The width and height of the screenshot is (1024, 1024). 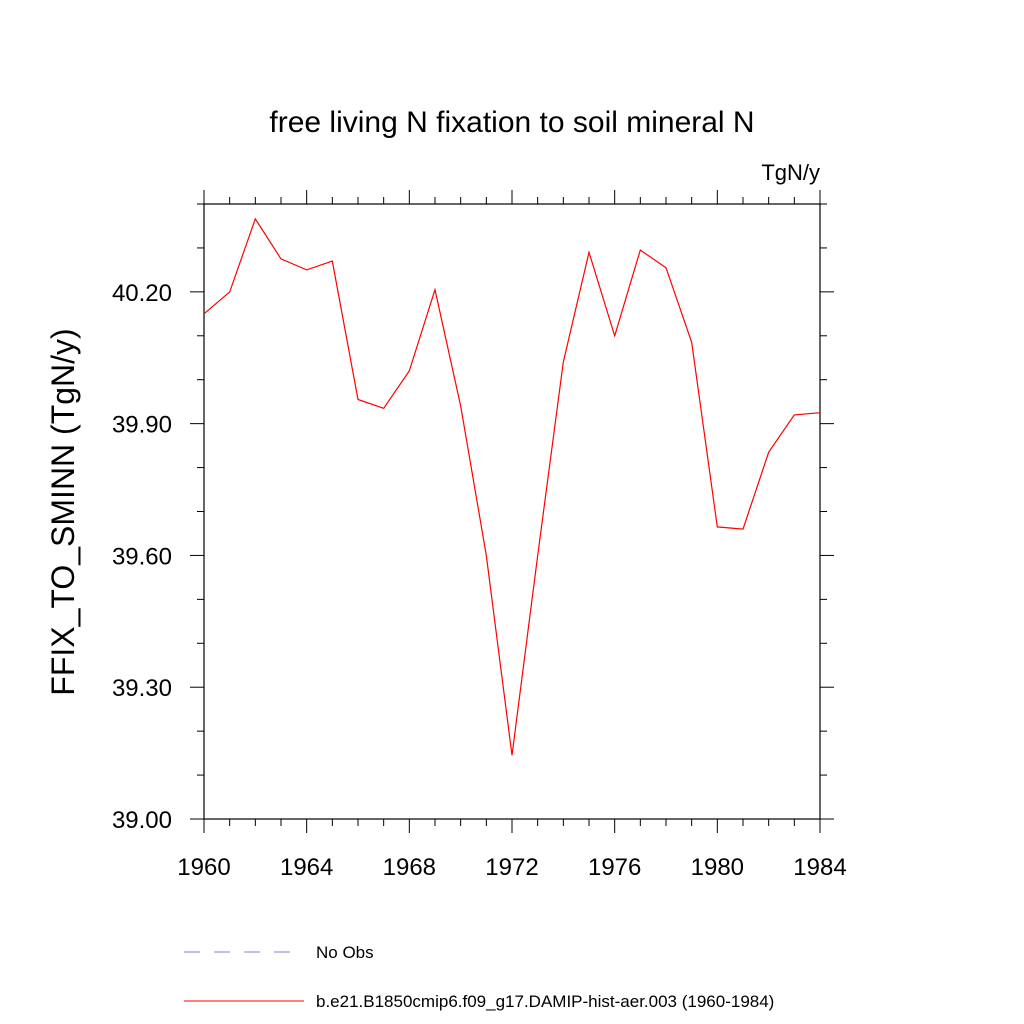 I want to click on x-tick-label: 1968, so click(x=409, y=867).